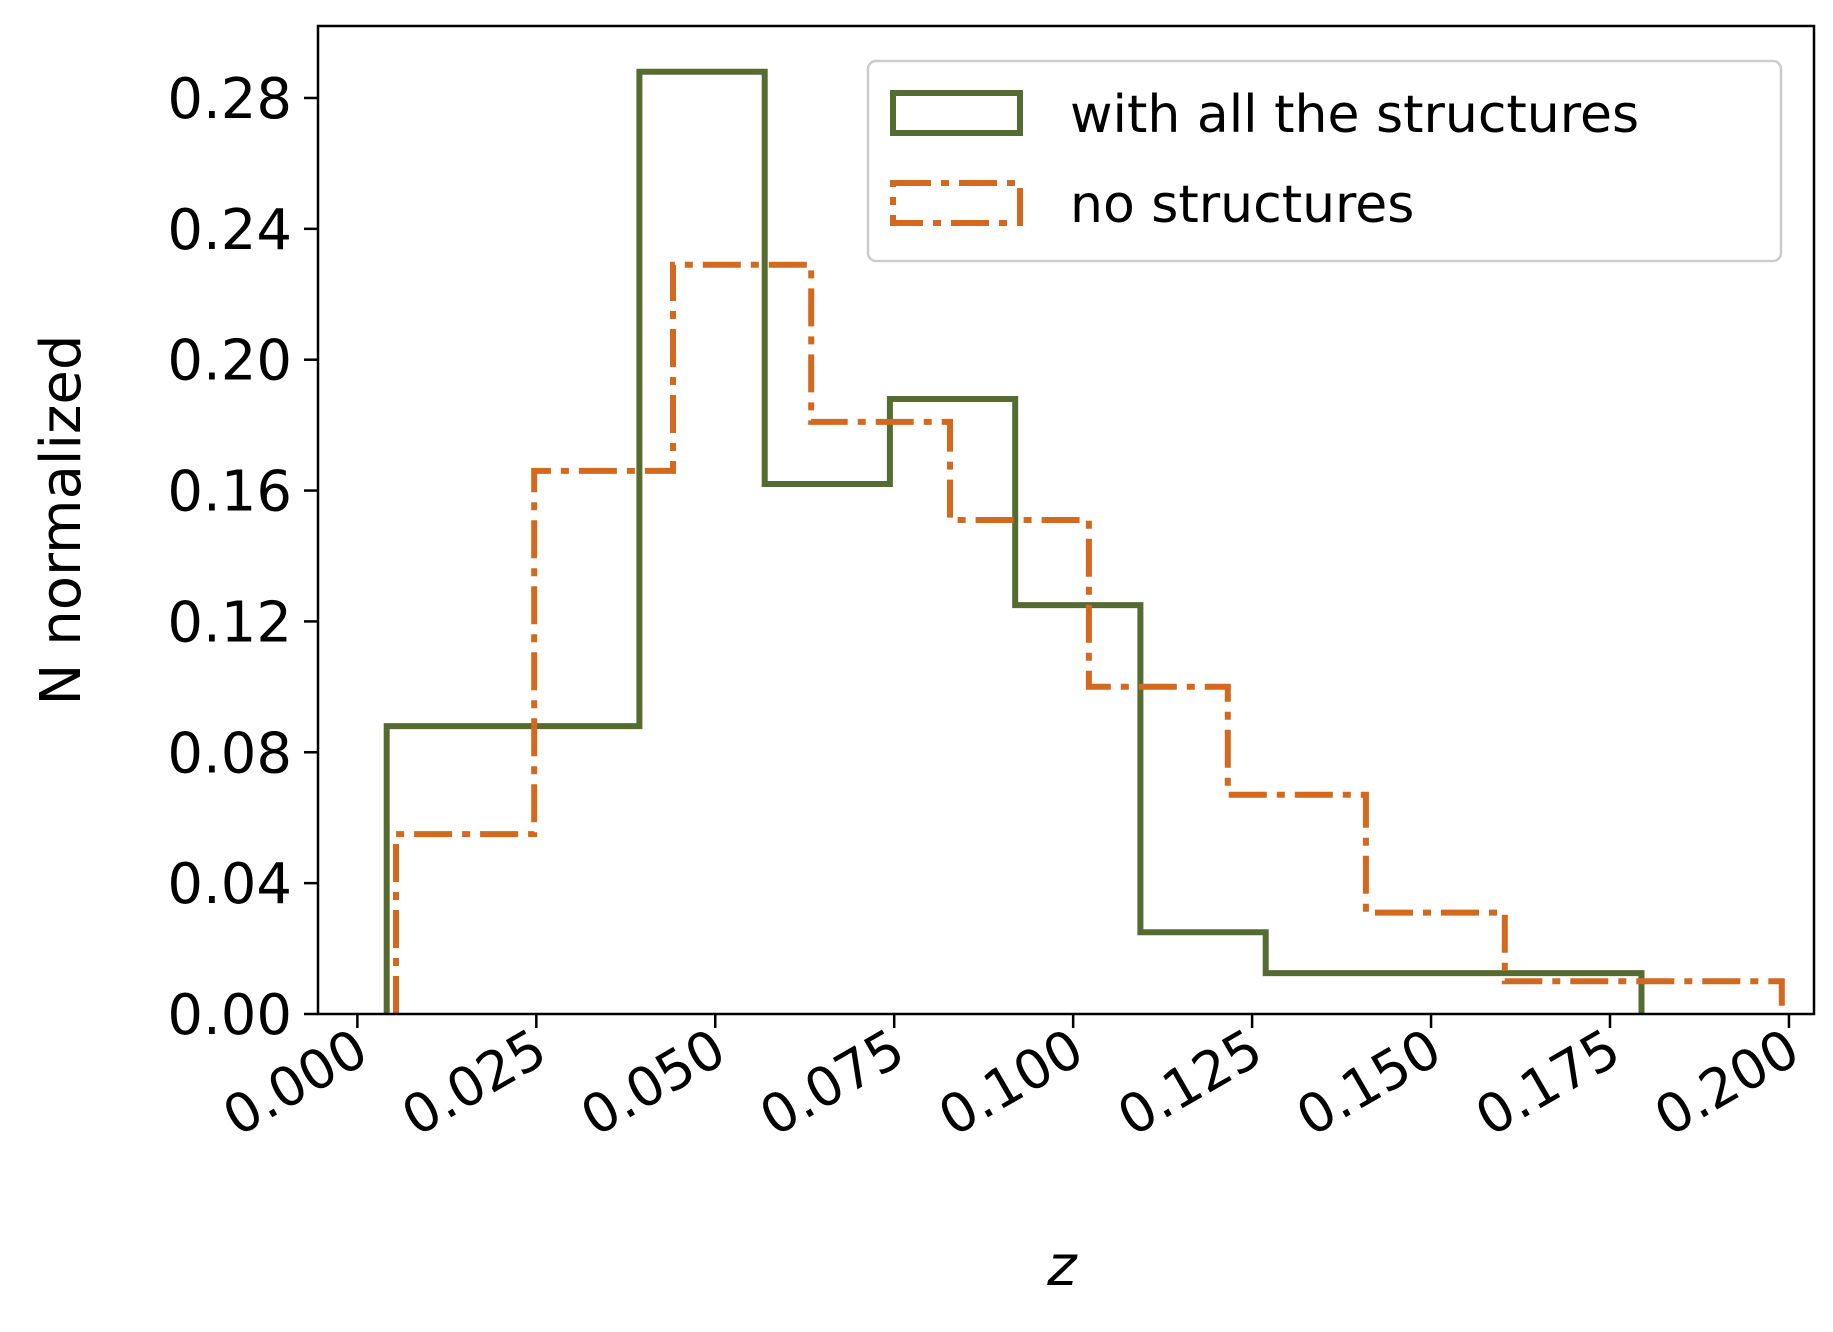  I want to click on y-tick-label: 0.04, so click(229, 884).